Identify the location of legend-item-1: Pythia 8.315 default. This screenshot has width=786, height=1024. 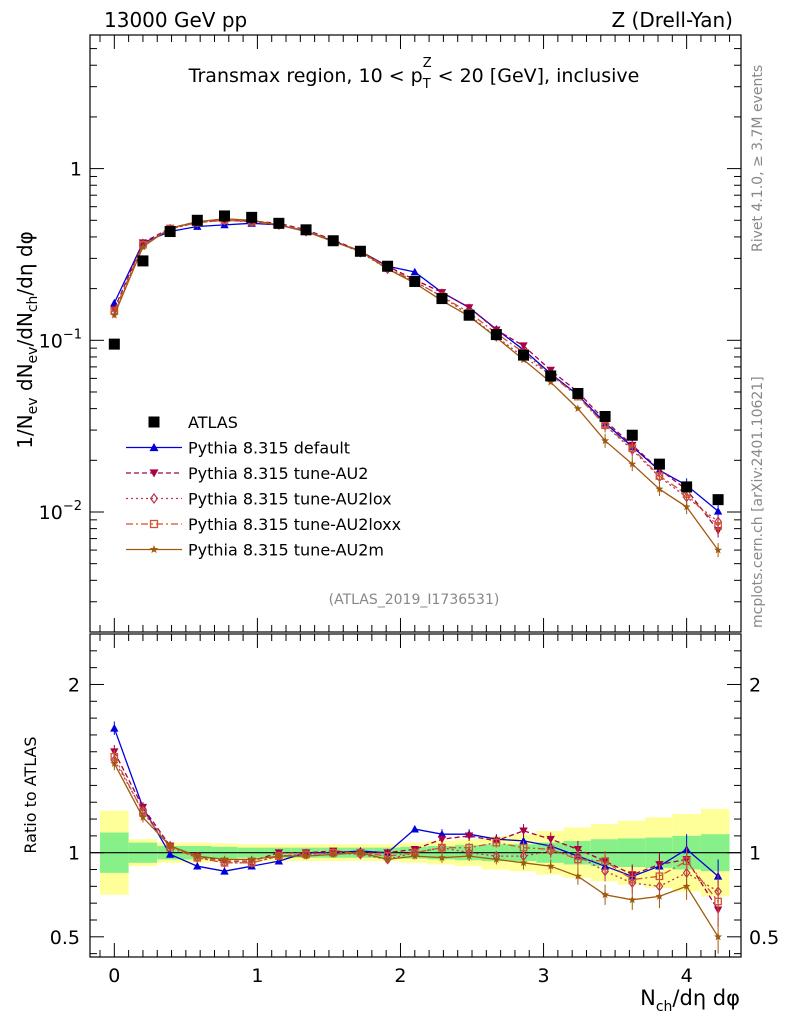
(238, 448).